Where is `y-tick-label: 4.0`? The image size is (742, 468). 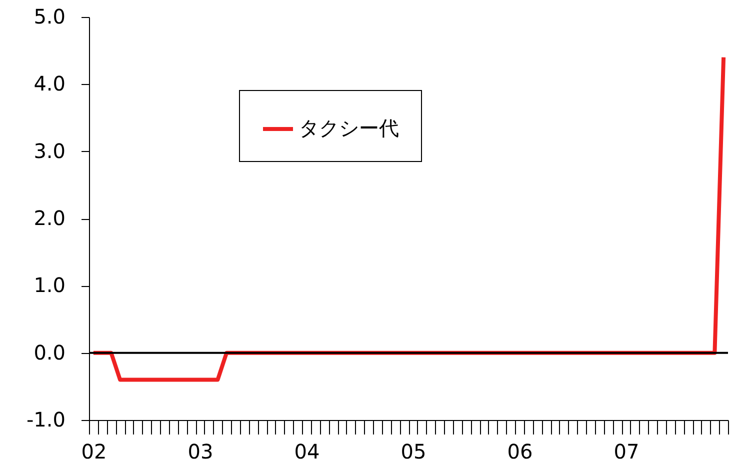 y-tick-label: 4.0 is located at coordinates (50, 84).